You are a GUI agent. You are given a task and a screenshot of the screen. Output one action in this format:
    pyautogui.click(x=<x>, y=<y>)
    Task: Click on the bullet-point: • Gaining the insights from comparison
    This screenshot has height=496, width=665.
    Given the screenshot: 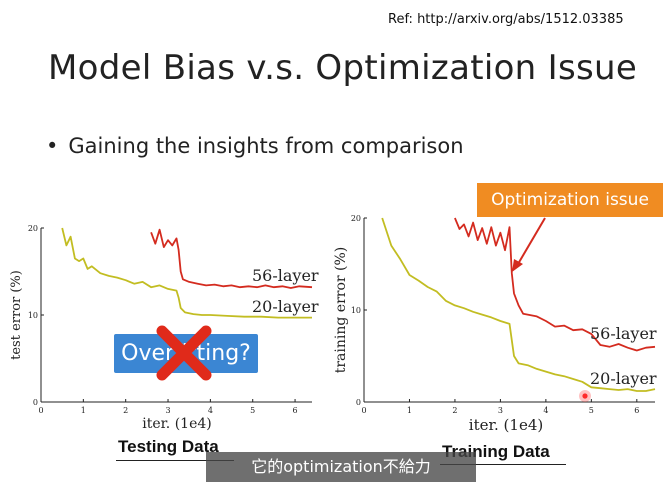 What is the action you would take?
    pyautogui.click(x=255, y=146)
    